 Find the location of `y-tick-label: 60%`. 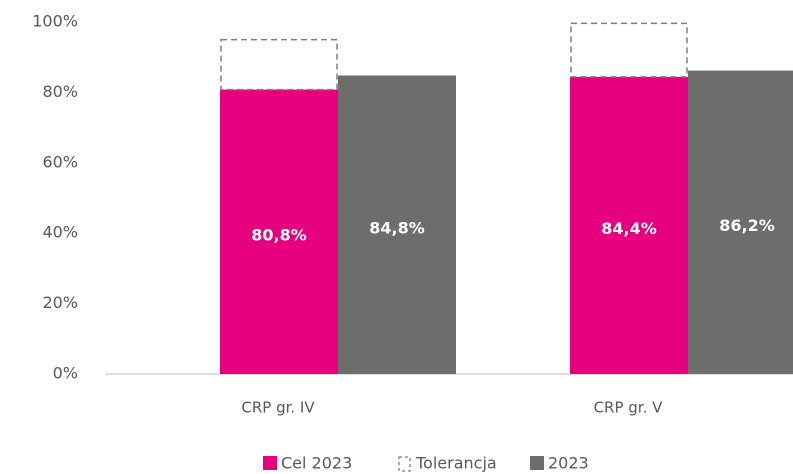

y-tick-label: 60% is located at coordinates (60, 161).